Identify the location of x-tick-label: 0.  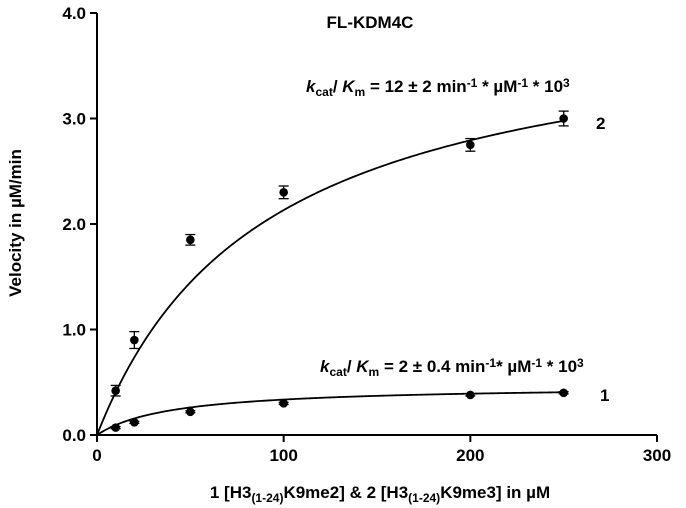
(96, 455).